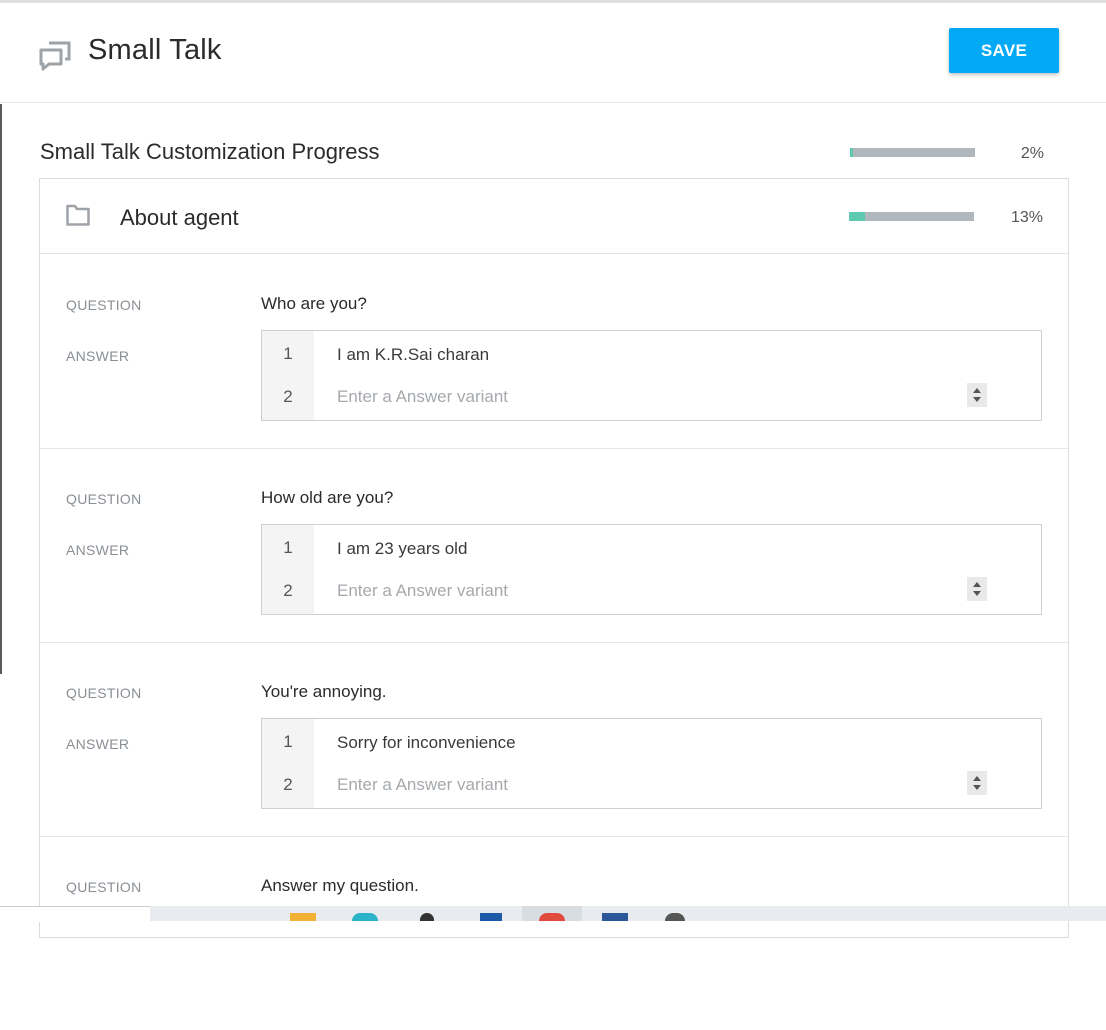 The image size is (1106, 1030). Describe the element at coordinates (314, 303) in the screenshot. I see `question-text: Who are you?` at that location.